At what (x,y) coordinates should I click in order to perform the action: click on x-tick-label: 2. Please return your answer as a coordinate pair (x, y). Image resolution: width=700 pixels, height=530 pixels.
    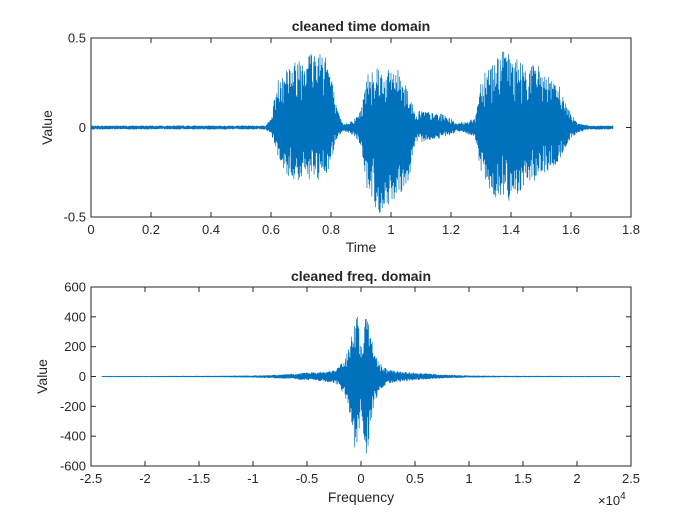
    Looking at the image, I should click on (576, 478).